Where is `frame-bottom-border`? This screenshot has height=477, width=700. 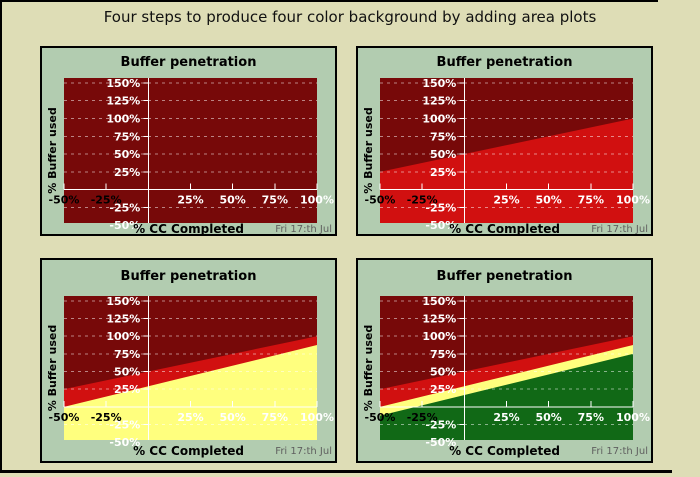
frame-bottom-border is located at coordinates (336, 471).